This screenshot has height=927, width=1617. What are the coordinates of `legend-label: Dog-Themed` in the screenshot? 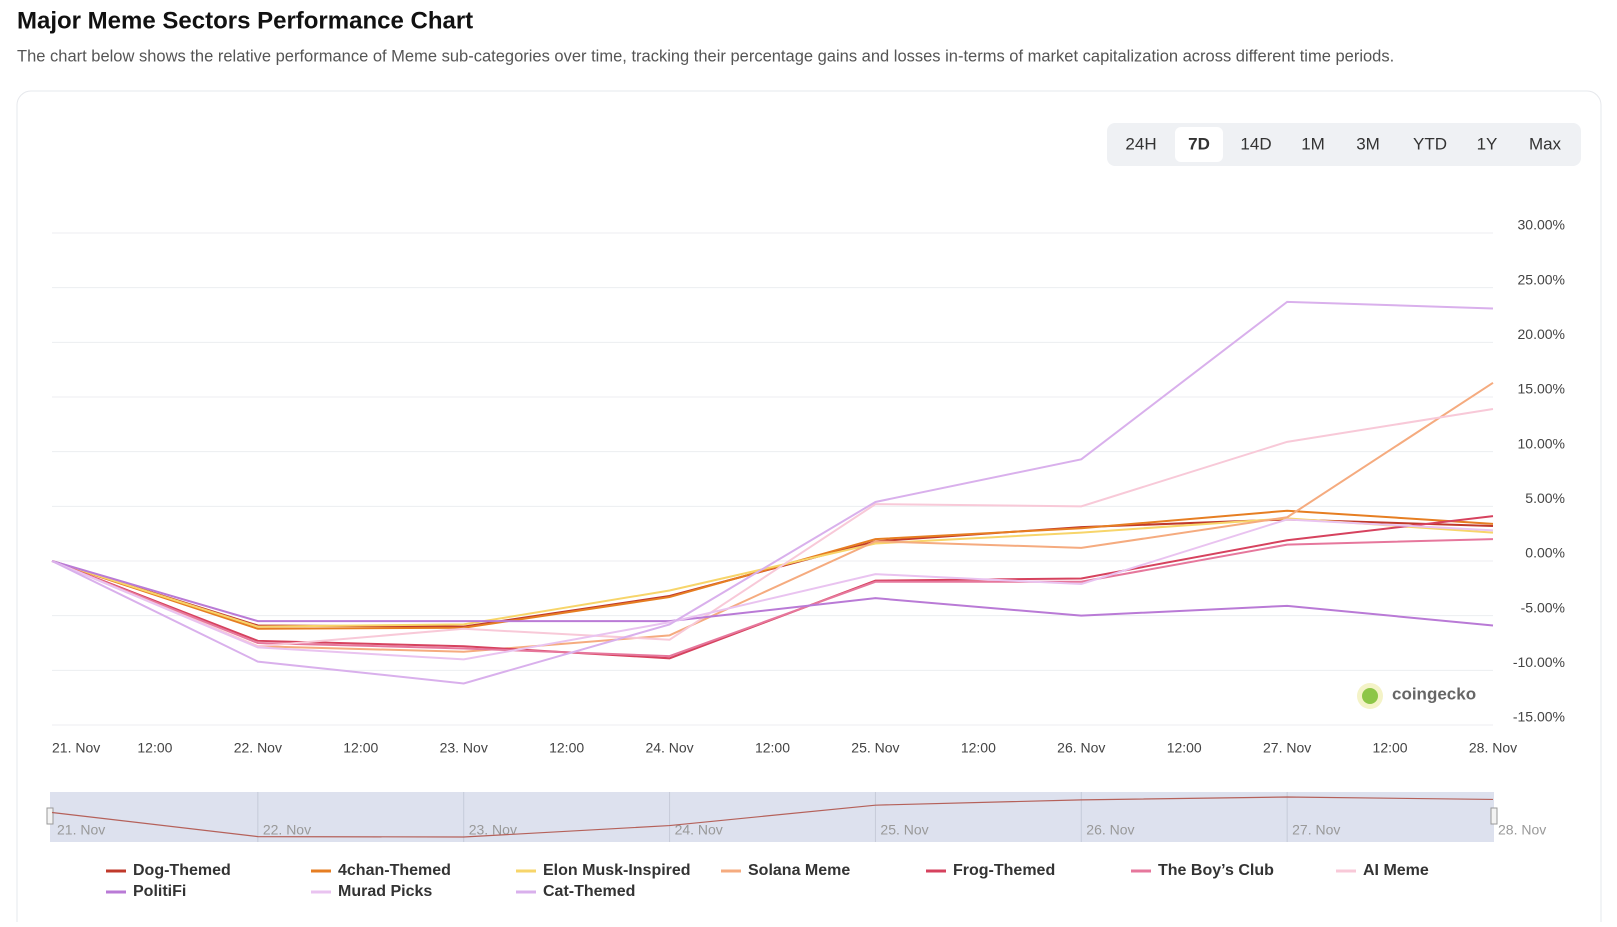 It's located at (182, 870).